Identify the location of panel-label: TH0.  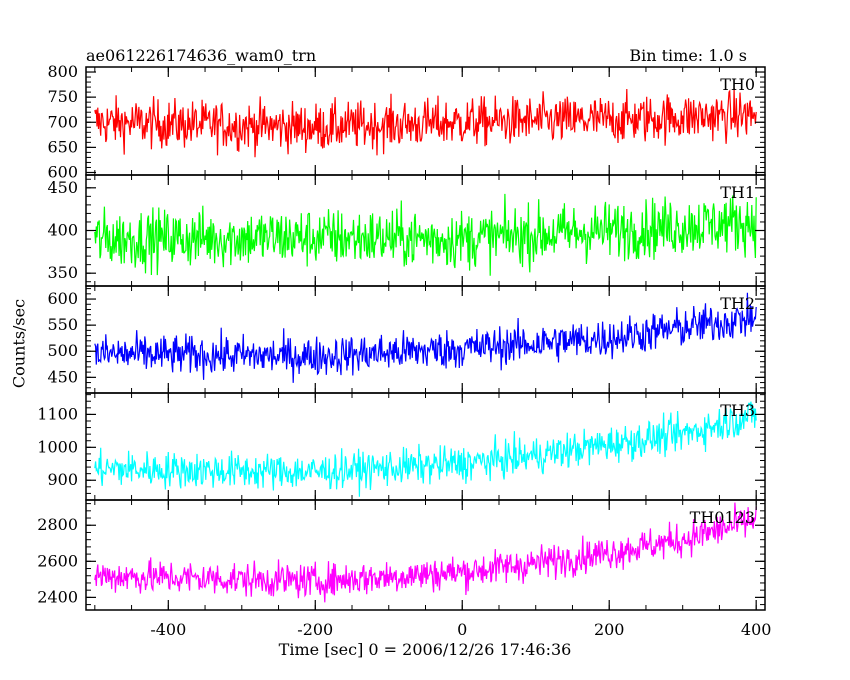
(737, 84).